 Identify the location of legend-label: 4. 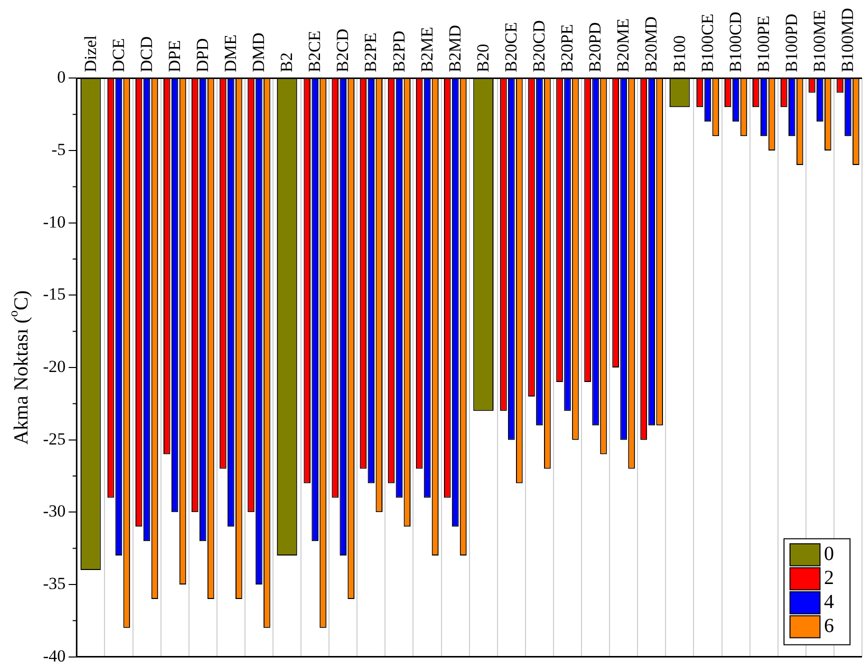
(829, 602).